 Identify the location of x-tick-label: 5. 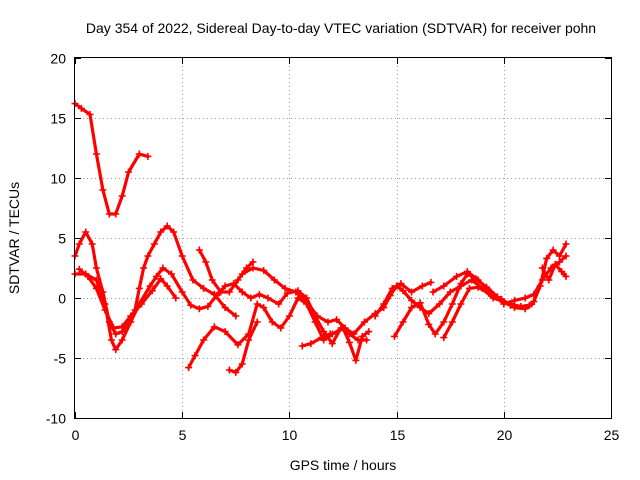
(183, 435).